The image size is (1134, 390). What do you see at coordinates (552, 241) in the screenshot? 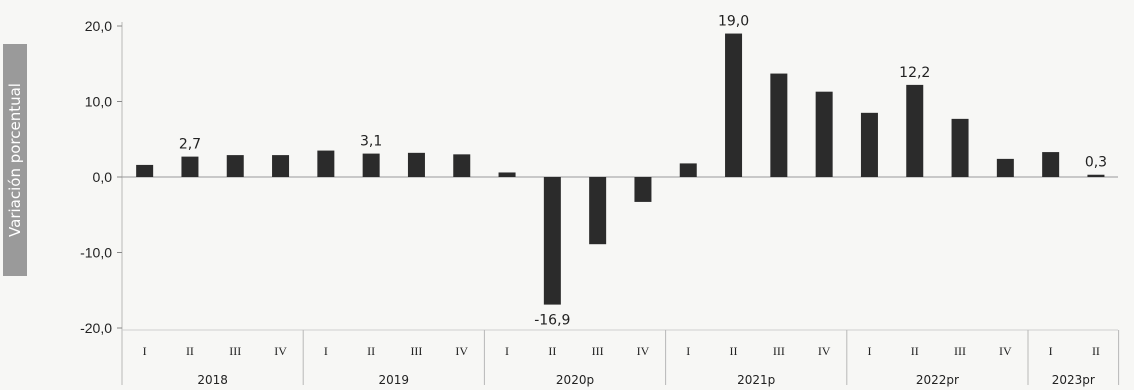
I see `bar-2020p-II` at bounding box center [552, 241].